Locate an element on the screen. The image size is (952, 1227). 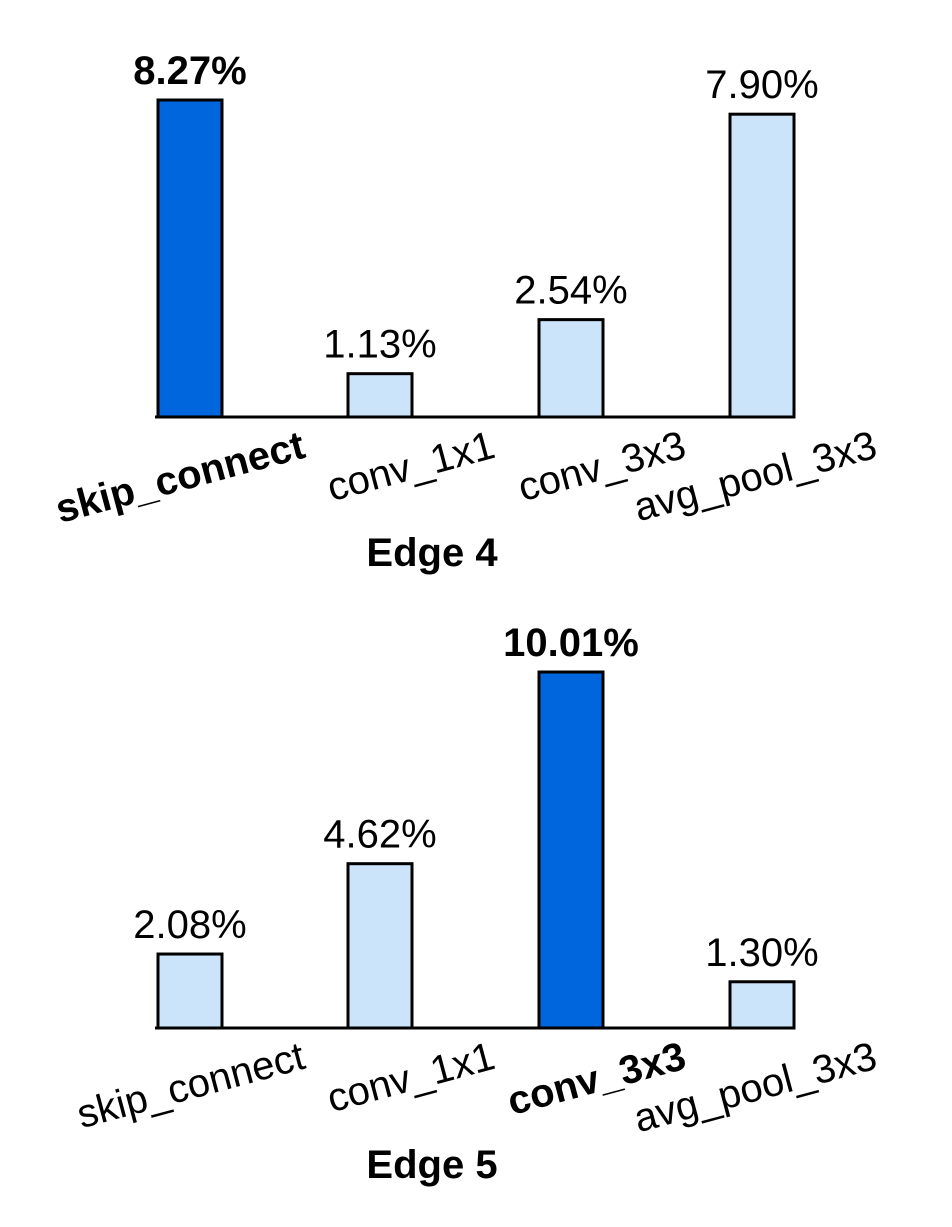
chart-title: Edge 4 is located at coordinates (432, 553).